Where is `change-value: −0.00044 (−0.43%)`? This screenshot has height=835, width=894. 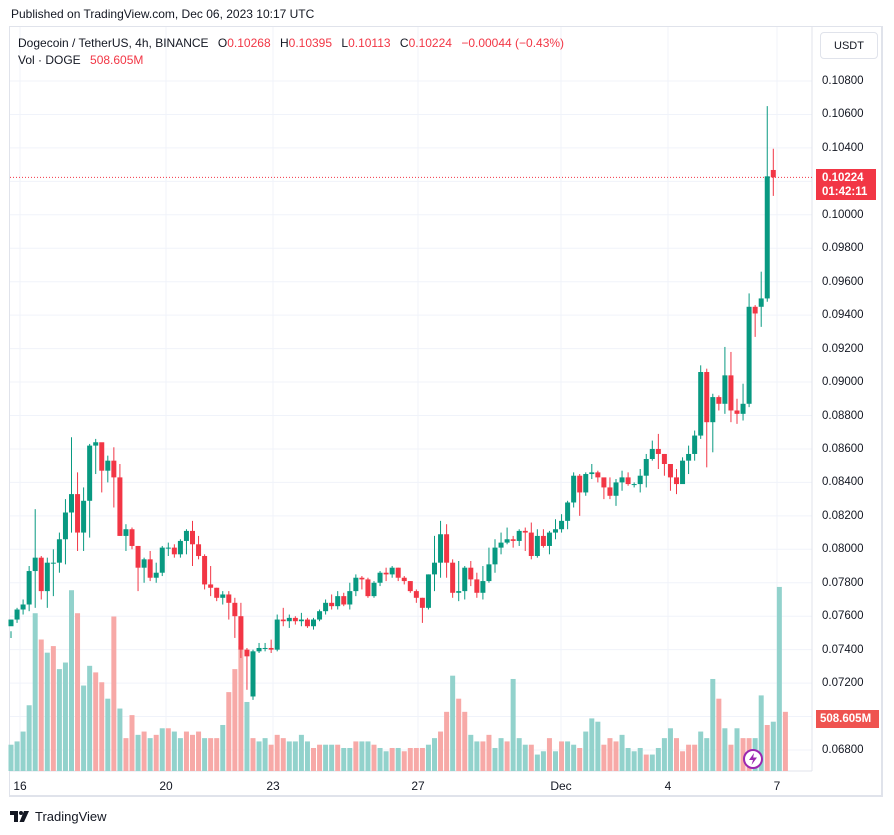 change-value: −0.00044 (−0.43%) is located at coordinates (513, 43).